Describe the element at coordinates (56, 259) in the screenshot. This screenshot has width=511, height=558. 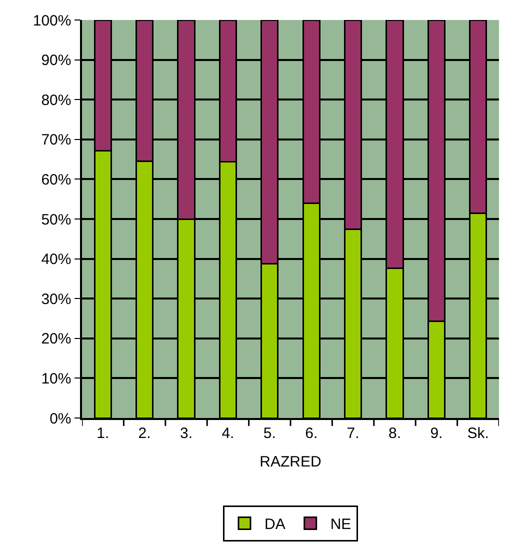
I see `y-tick-label: 40%` at that location.